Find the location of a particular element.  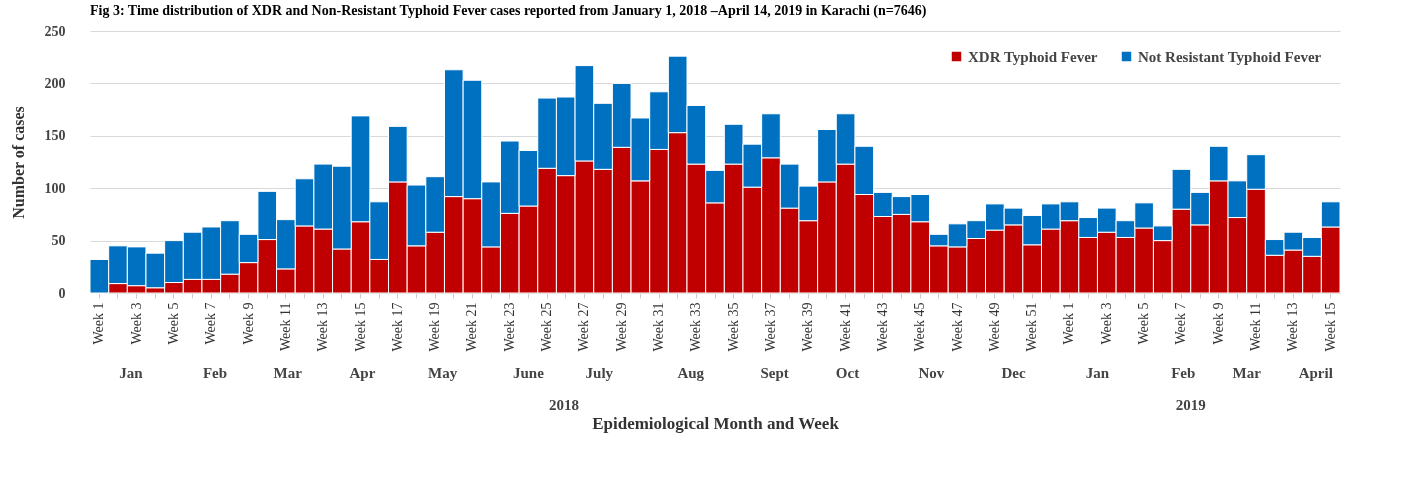

chart-title: Fig 3: Time distribution of XDR and Non-Resistant Typhoid Fever cases reported from January 1, 2018 –April 14, 2019 in Karachi (n=7646) is located at coordinates (508, 11).